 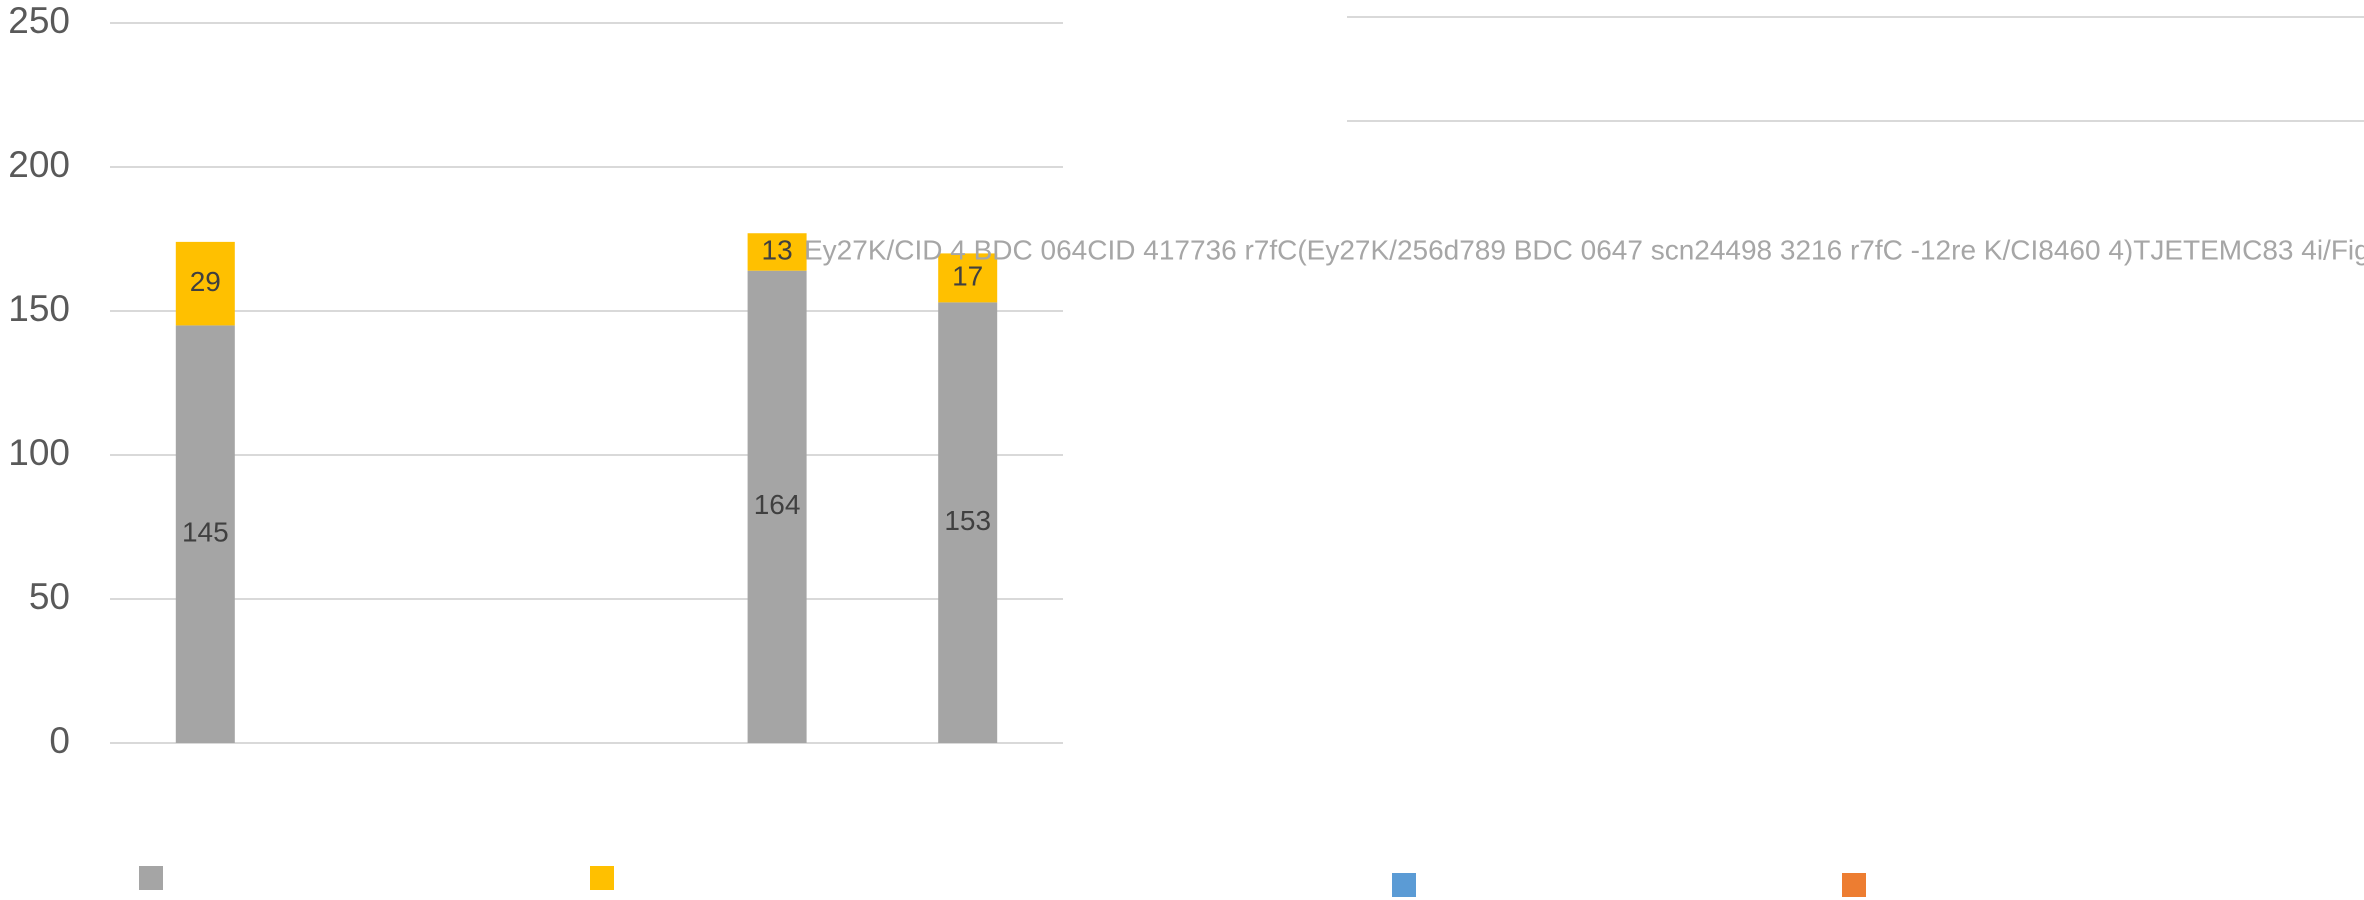 What do you see at coordinates (49, 596) in the screenshot?
I see `y-tick-label: 50` at bounding box center [49, 596].